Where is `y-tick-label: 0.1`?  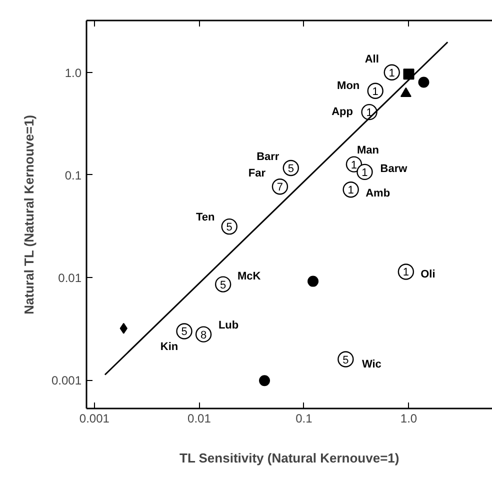
y-tick-label: 0.1 is located at coordinates (73, 175).